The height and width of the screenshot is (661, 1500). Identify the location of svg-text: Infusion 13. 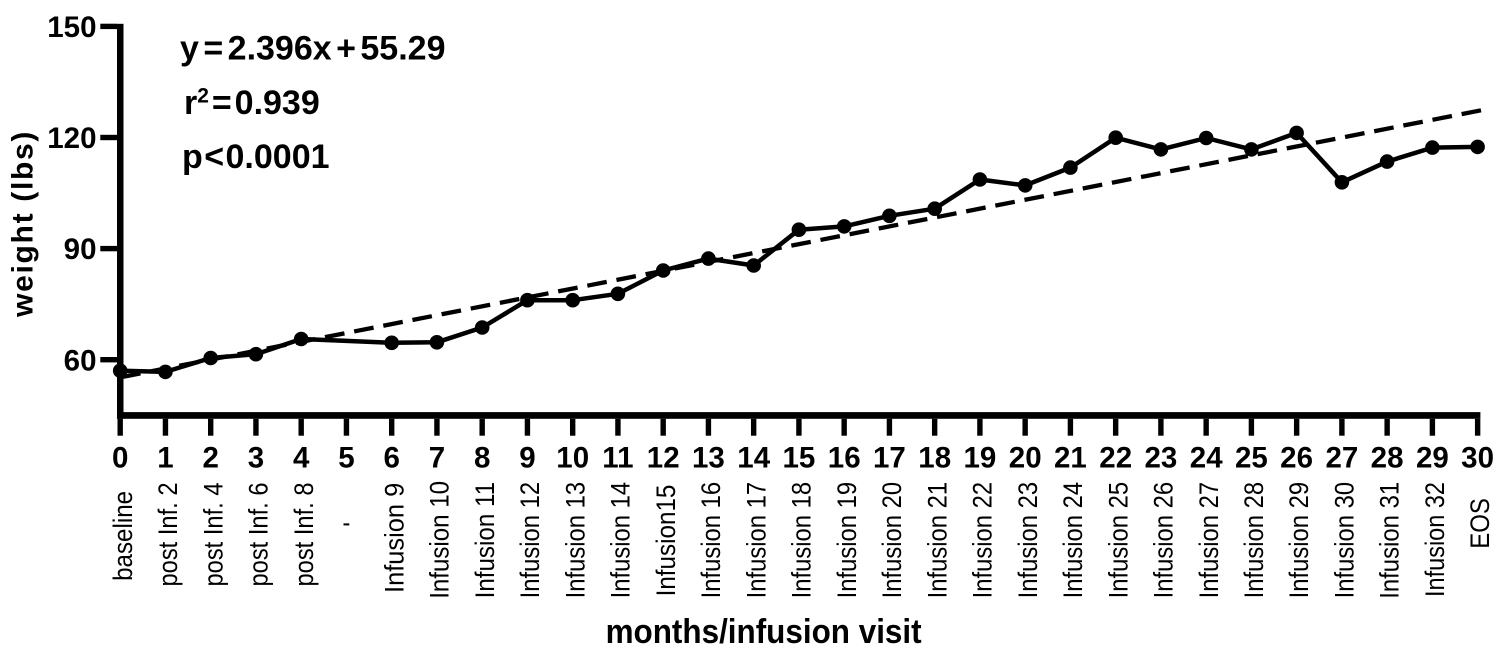
(575, 540).